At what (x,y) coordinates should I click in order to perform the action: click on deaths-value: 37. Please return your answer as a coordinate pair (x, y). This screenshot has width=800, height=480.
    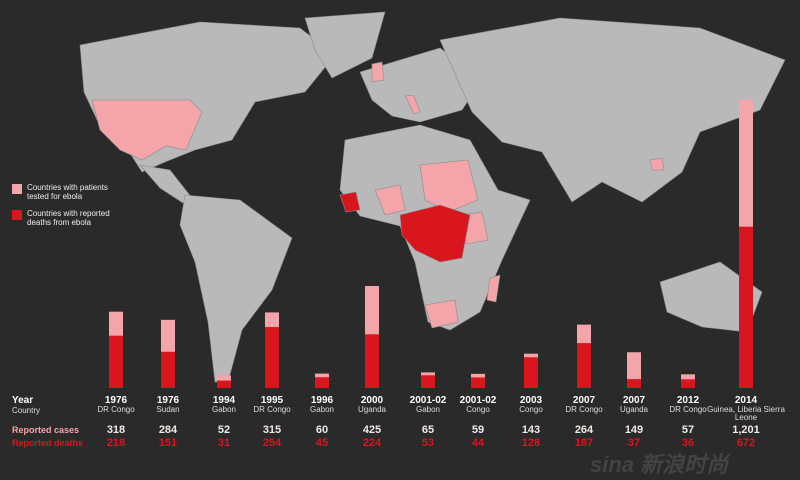
    Looking at the image, I should click on (634, 443).